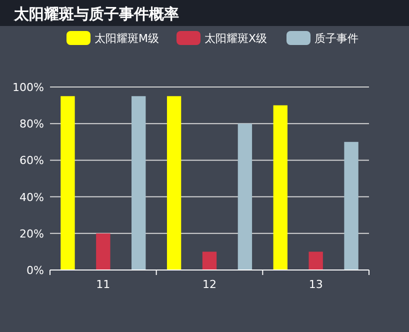 The height and width of the screenshot is (332, 409). Describe the element at coordinates (32, 233) in the screenshot. I see `y-tick-label: 20%` at that location.